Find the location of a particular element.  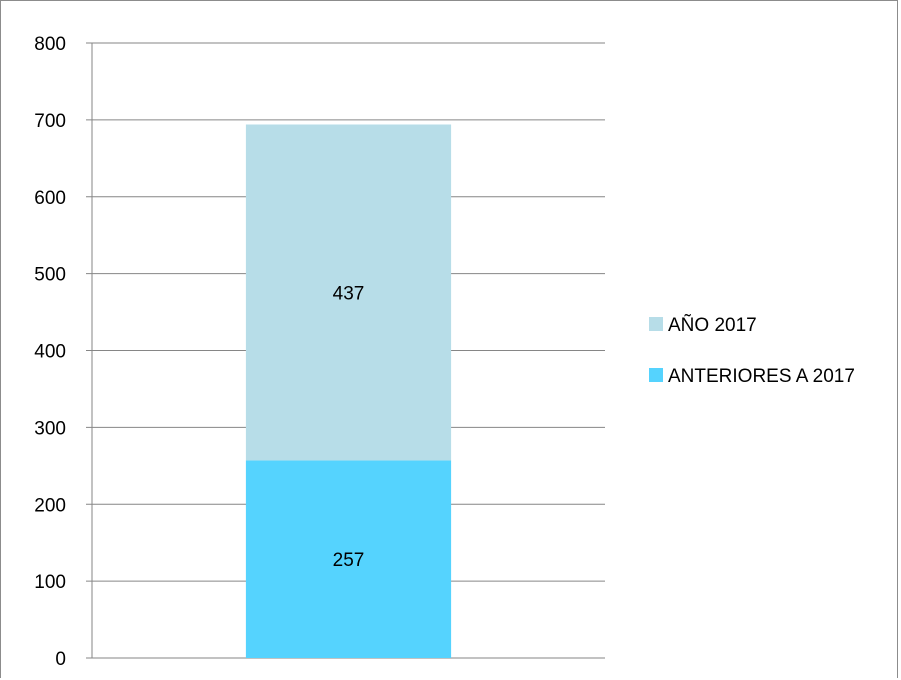

bar-segment-anteriores-a-2017 is located at coordinates (348, 559).